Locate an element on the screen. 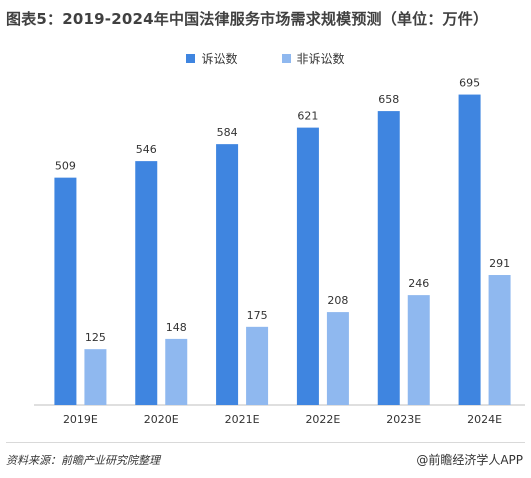  data-label-non-litigation-2021E: 175 is located at coordinates (257, 315).